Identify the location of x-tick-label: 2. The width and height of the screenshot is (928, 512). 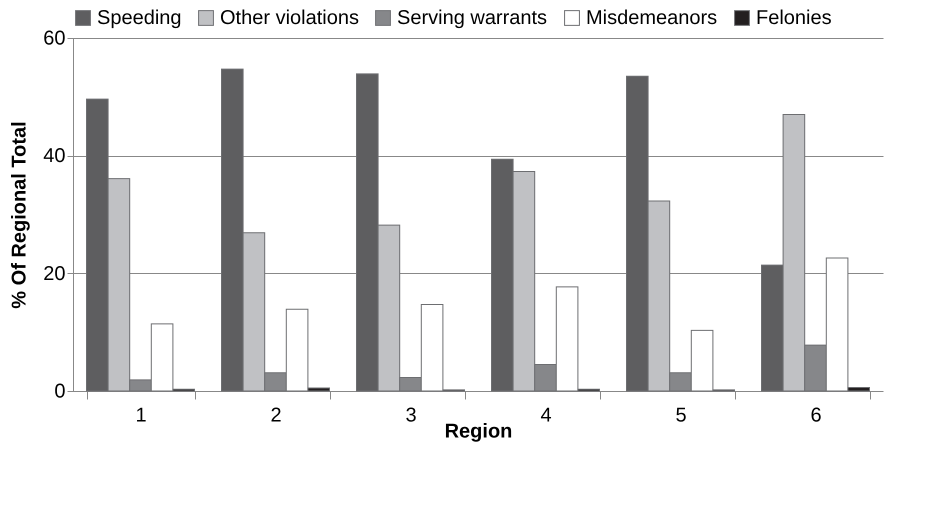
(276, 415).